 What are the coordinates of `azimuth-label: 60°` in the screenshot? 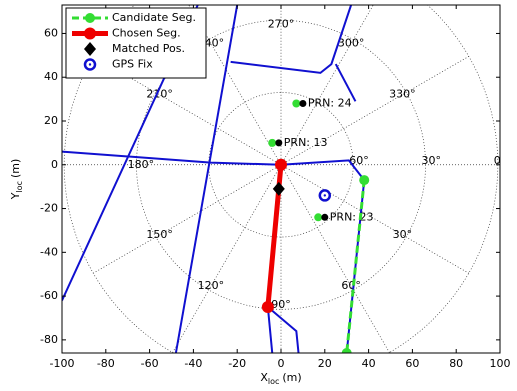 It's located at (351, 285).